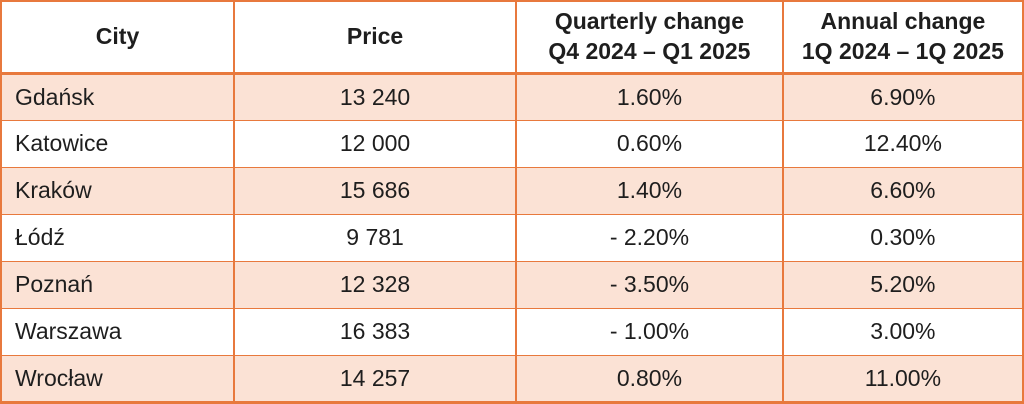  Describe the element at coordinates (649, 237) in the screenshot. I see `quarterly-change-cell: - 2.20%` at that location.